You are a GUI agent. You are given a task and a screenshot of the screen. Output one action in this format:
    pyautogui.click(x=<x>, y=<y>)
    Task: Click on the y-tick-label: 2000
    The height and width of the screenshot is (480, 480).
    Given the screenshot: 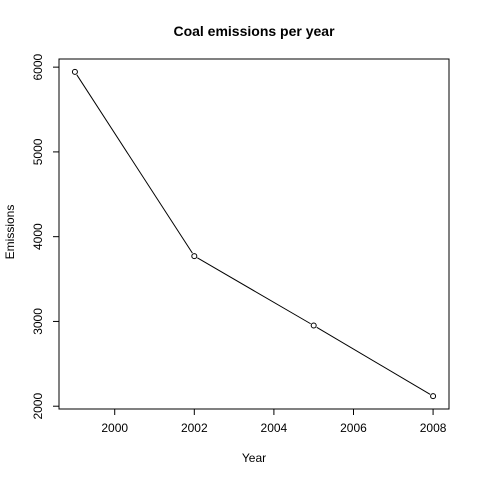 What is the action you would take?
    pyautogui.click(x=38, y=406)
    